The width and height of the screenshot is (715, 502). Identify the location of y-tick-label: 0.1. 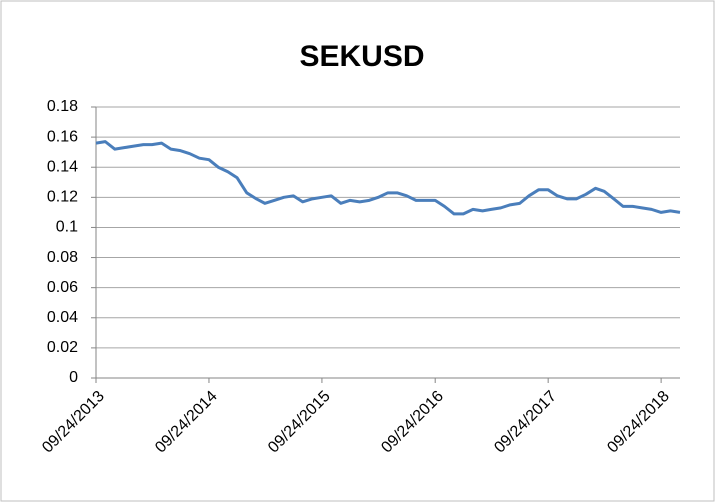
(67, 227).